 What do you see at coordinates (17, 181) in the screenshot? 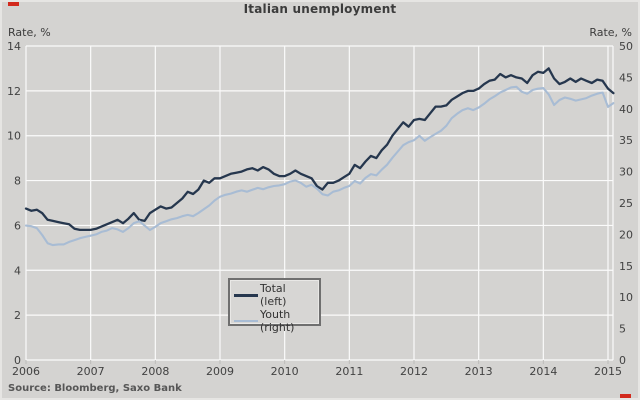
I see `svg-text: 8` at bounding box center [17, 181].